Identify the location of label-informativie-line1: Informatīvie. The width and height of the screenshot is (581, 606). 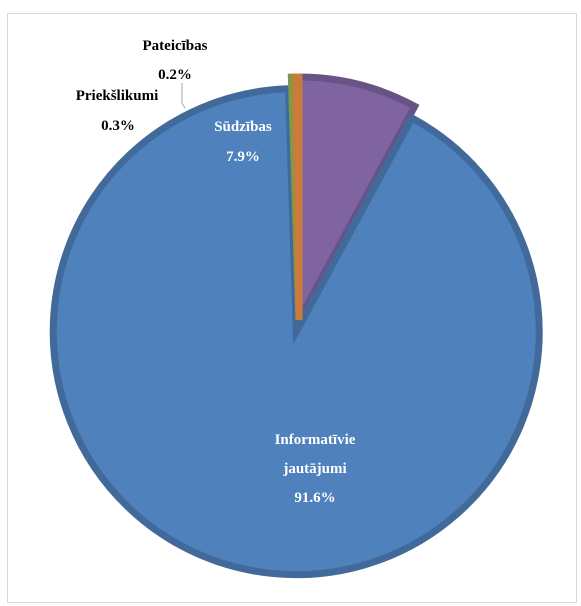
(315, 440).